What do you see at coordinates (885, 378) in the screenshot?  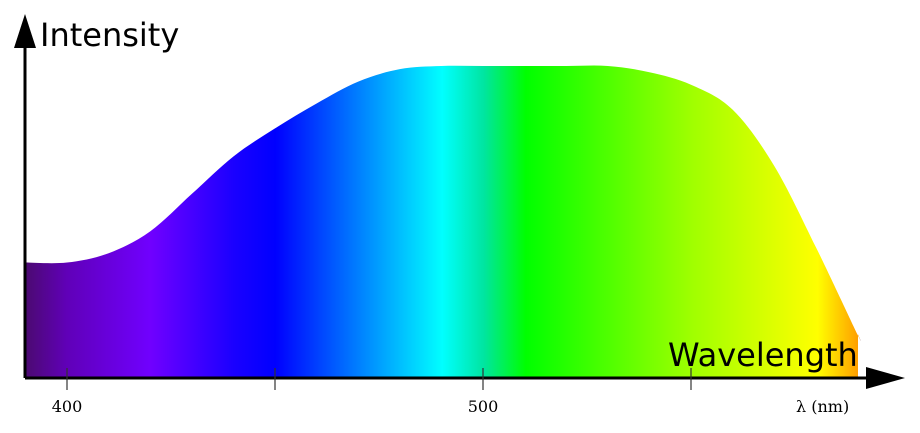 I see `x-axis-arrow` at bounding box center [885, 378].